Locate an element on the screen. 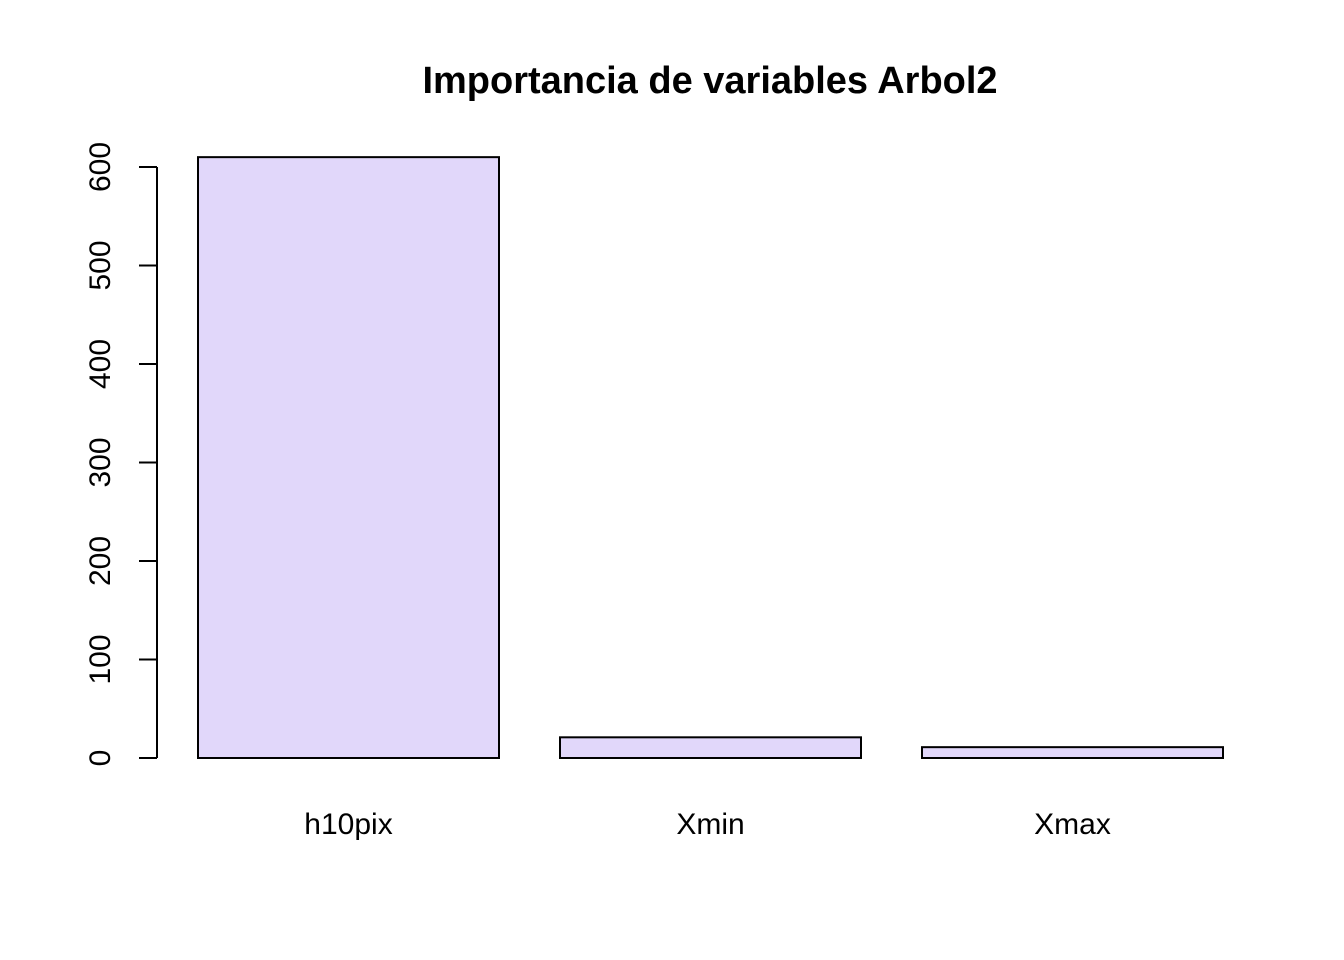  y-tick-label: 0 is located at coordinates (100, 758).